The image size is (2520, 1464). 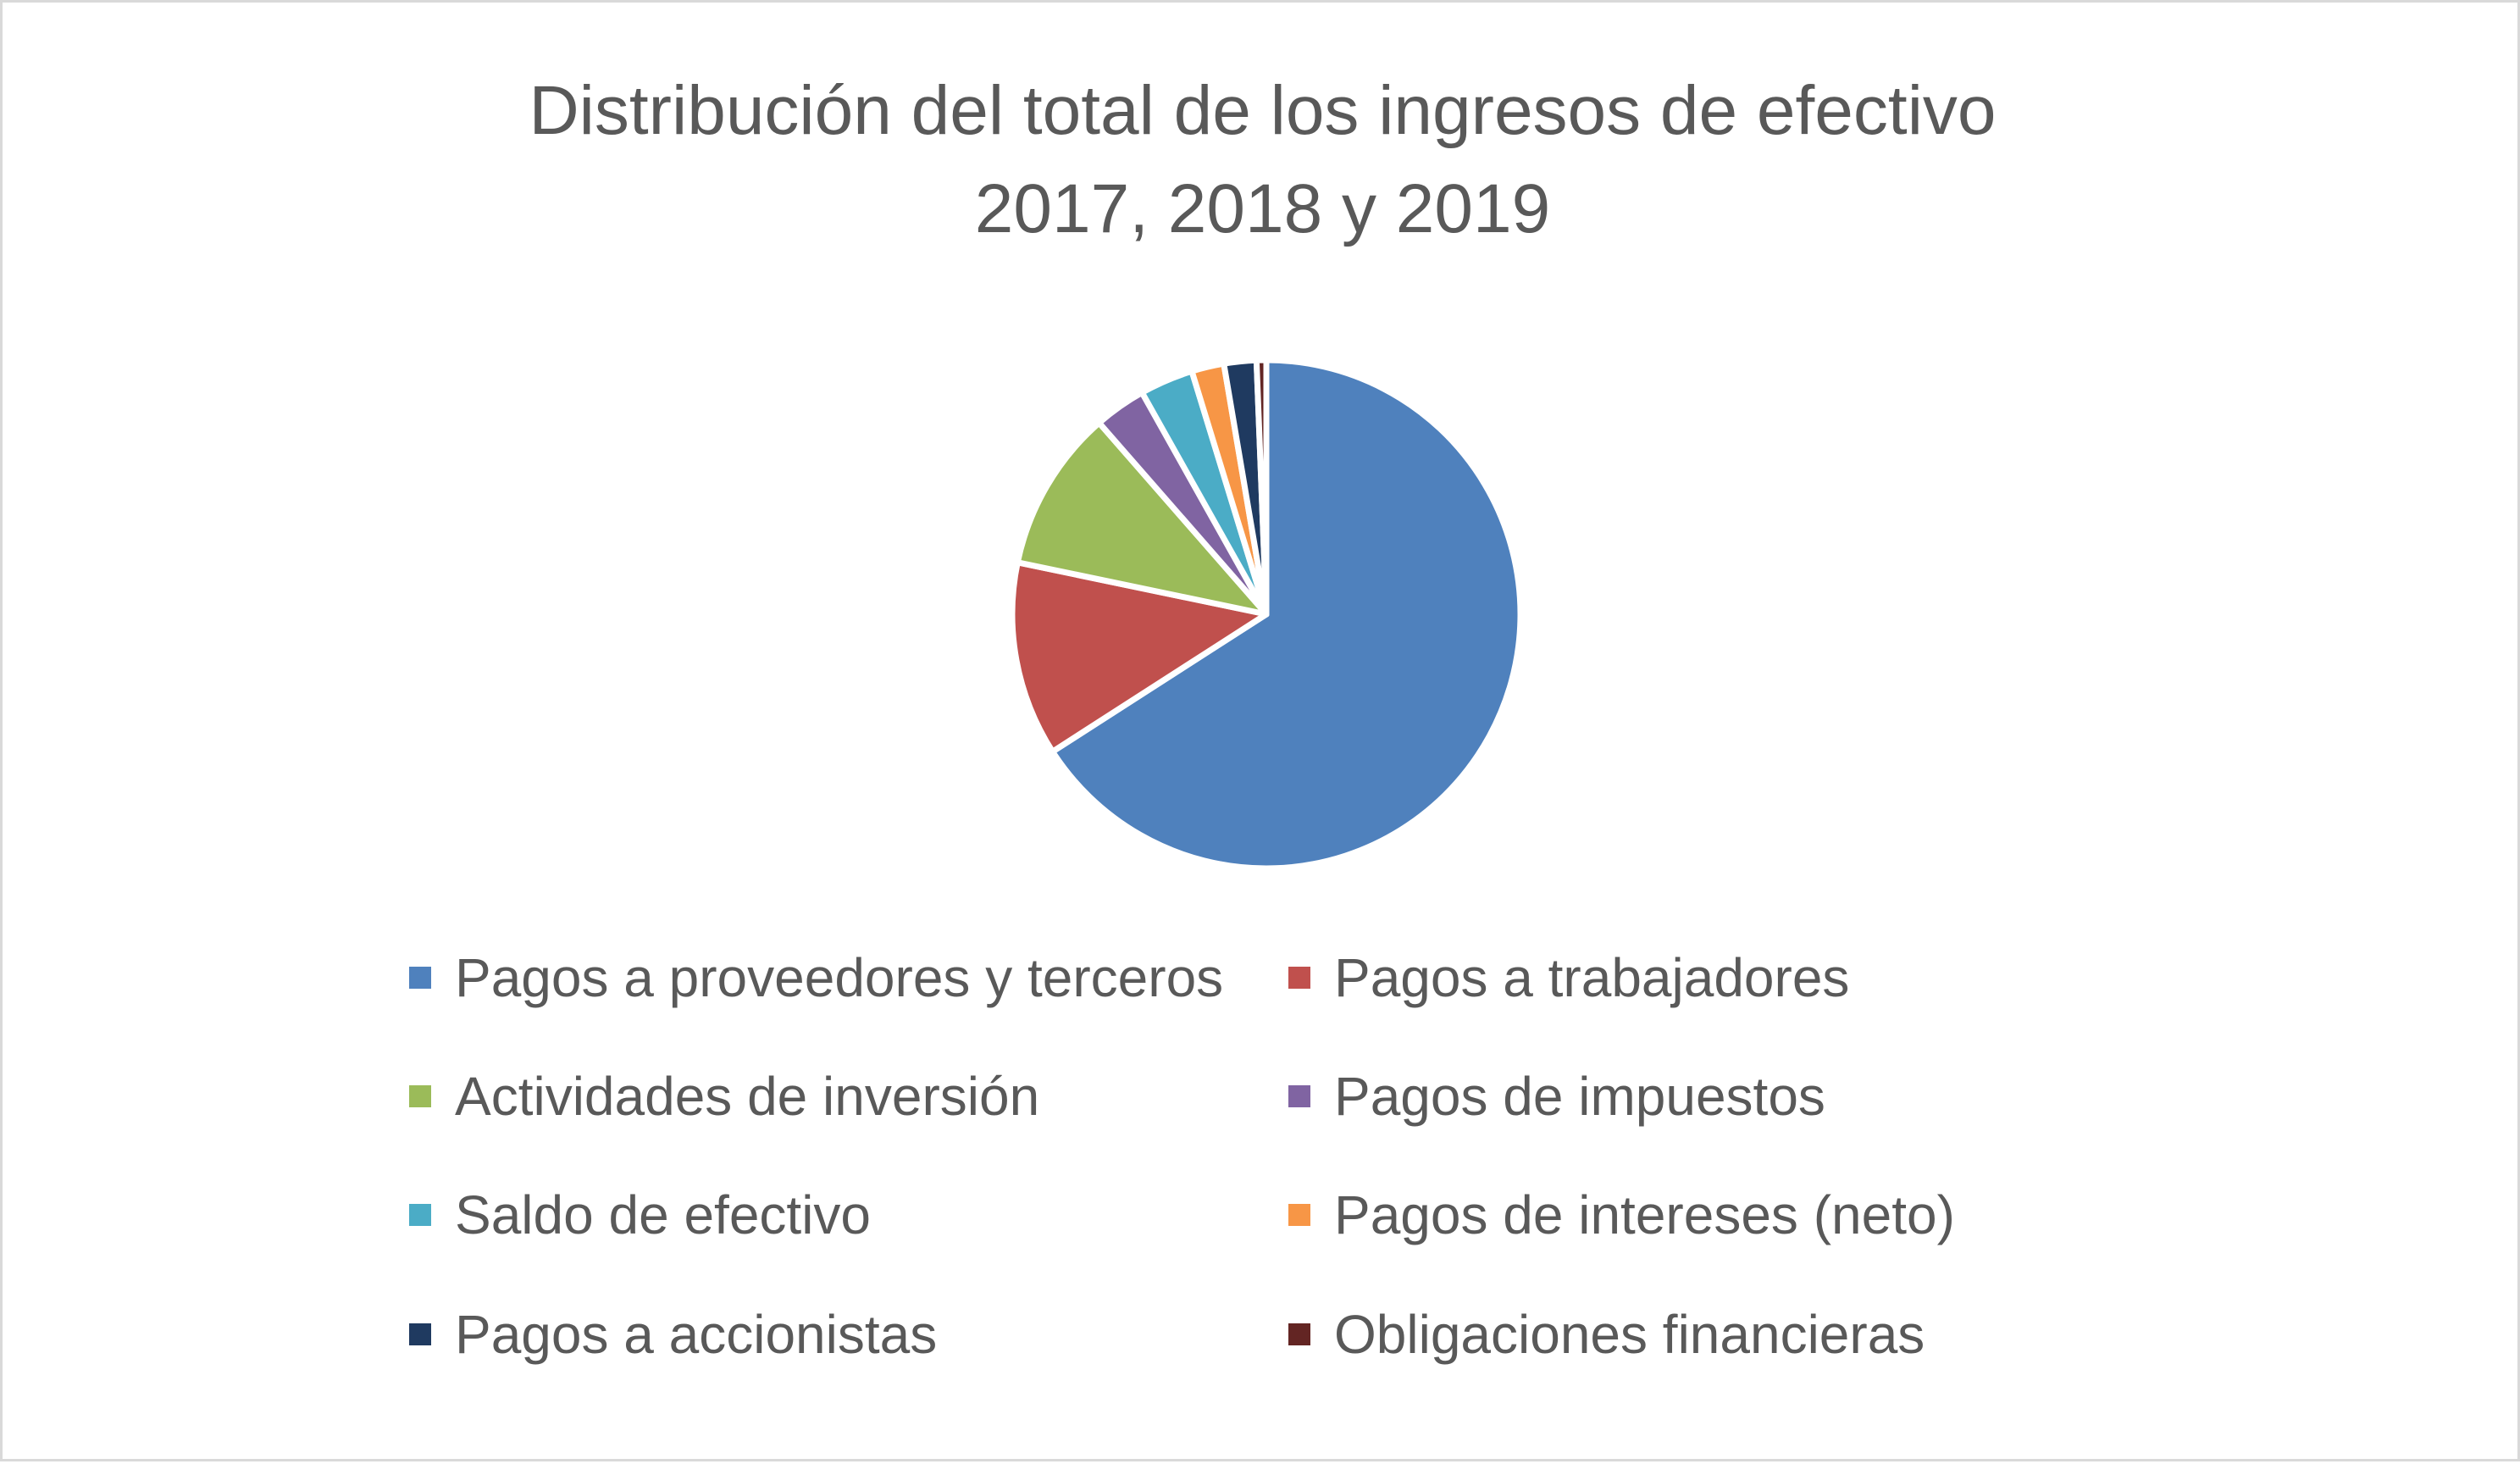 I want to click on legend-item-saldo-de-efectivo: Saldo de efectivo, so click(x=640, y=1215).